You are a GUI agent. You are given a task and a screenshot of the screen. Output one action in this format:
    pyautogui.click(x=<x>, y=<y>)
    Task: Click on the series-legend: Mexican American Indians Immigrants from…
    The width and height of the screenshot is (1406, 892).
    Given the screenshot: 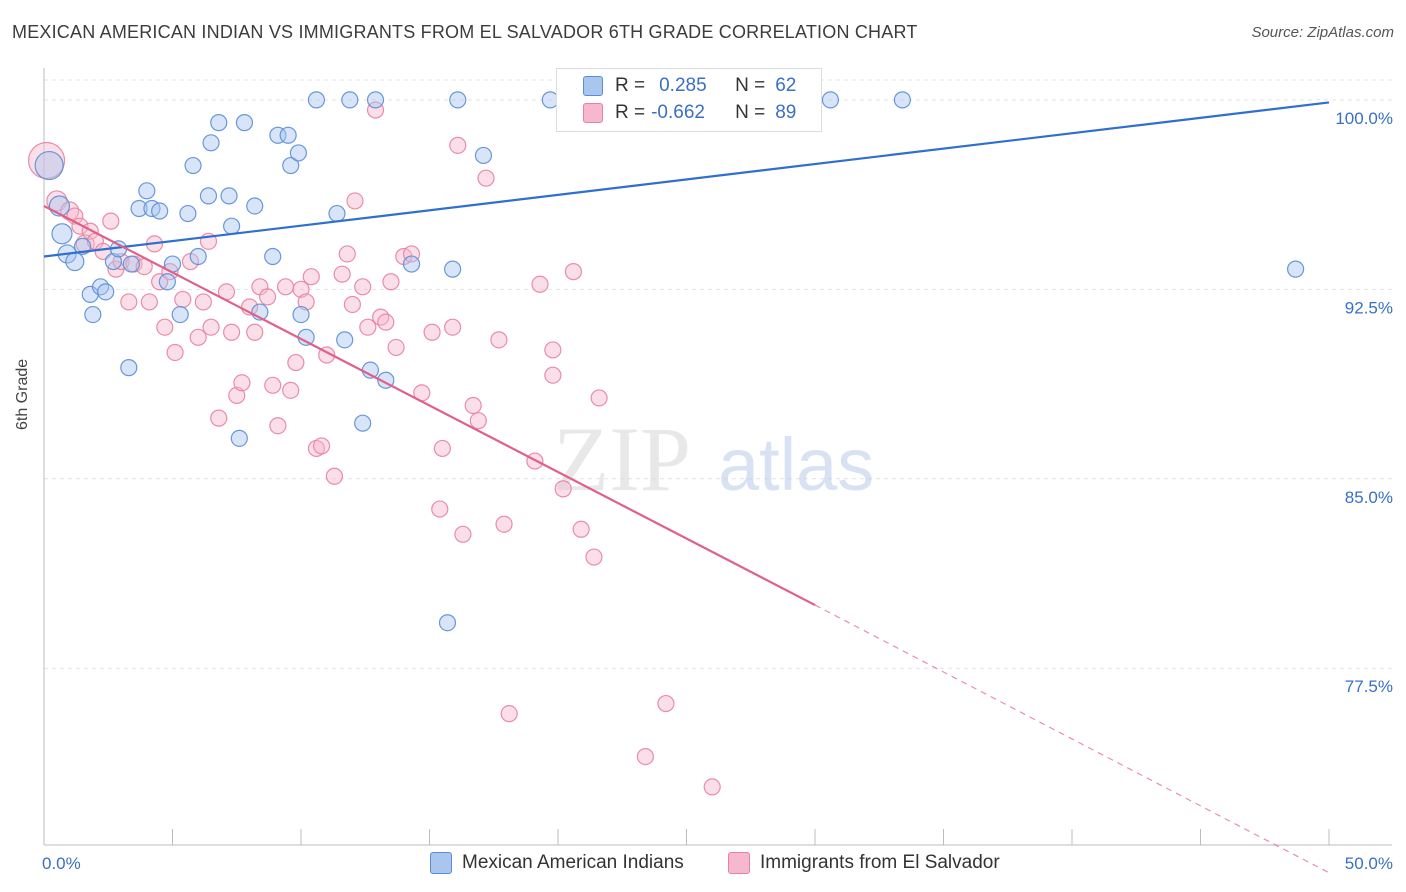 What is the action you would take?
    pyautogui.click(x=703, y=865)
    